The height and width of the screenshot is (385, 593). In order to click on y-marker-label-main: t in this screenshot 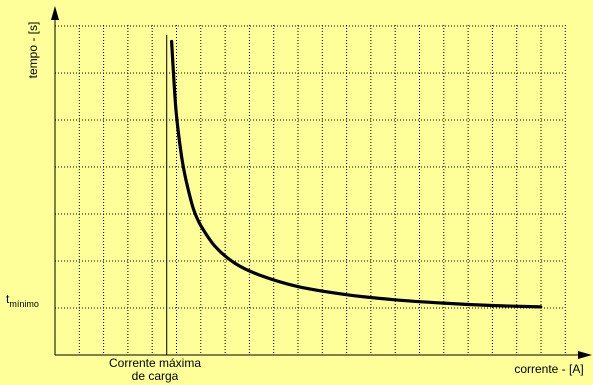, I will do `click(8, 299)`.